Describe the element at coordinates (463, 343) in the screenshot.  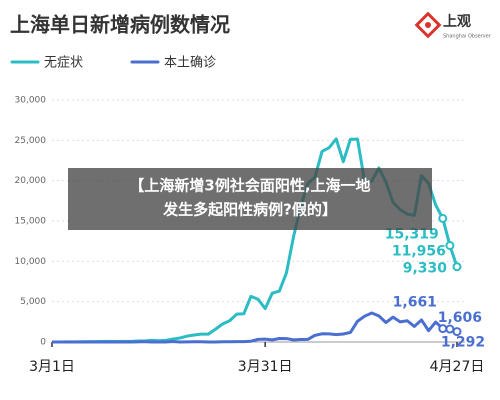
I see `data-label: 1,292` at that location.